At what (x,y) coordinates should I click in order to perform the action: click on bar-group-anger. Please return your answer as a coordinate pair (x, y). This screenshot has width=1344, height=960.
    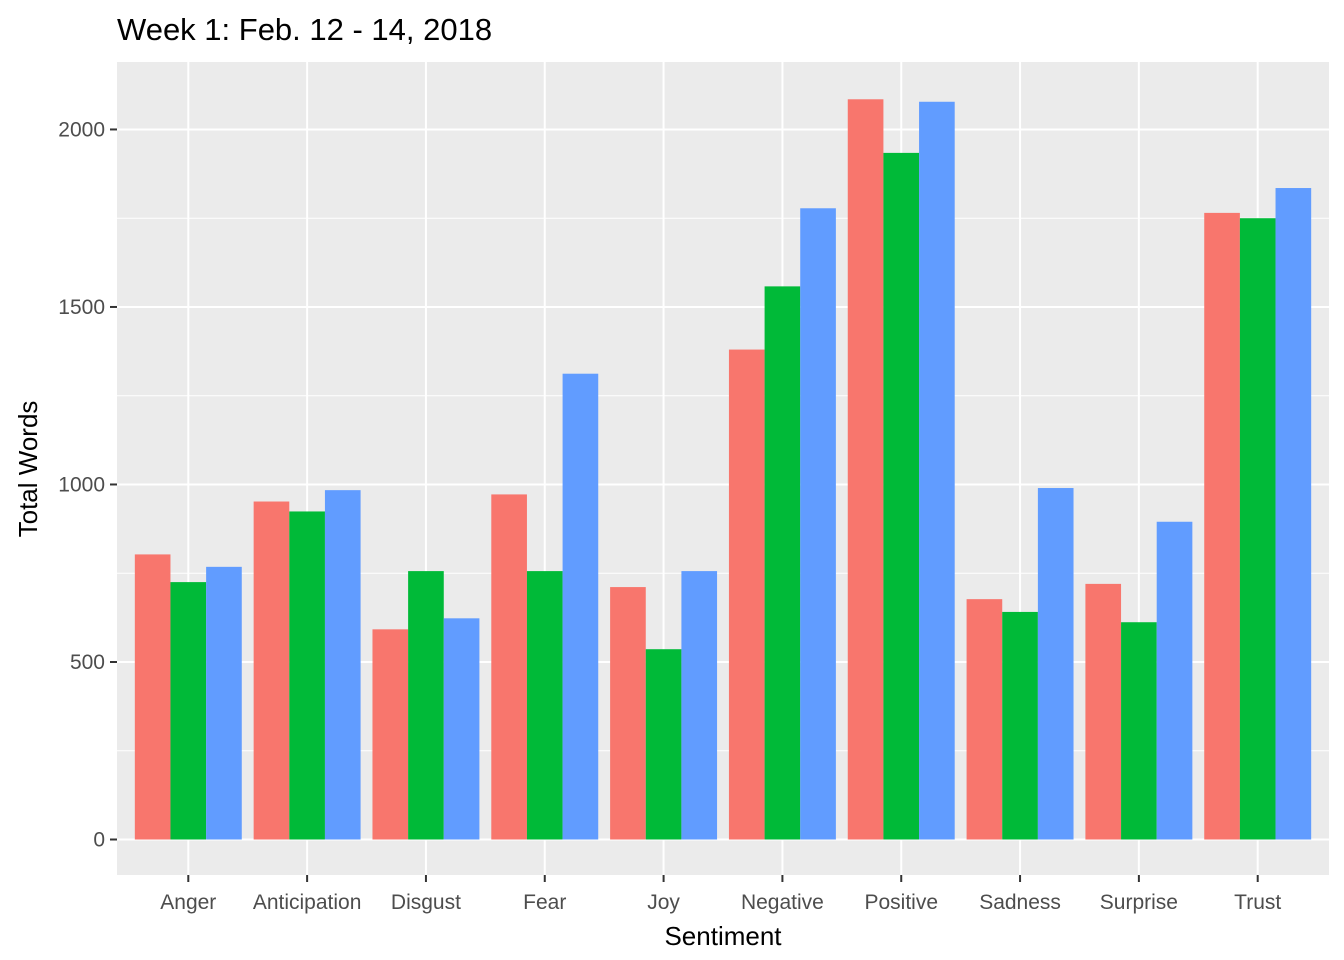
    Looking at the image, I should click on (188, 697).